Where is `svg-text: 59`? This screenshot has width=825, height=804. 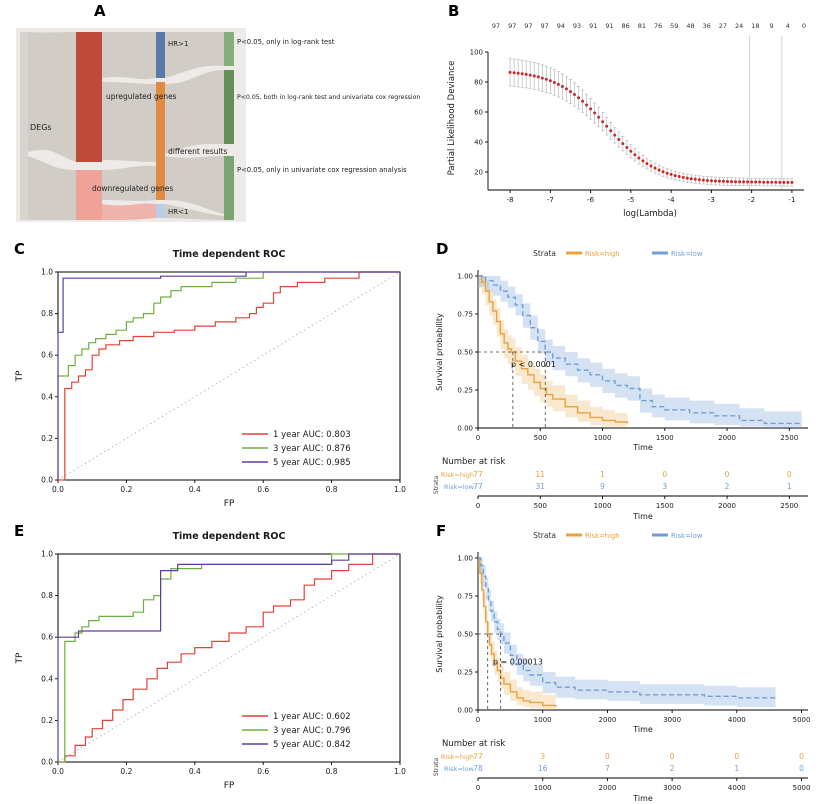 svg-text: 59 is located at coordinates (674, 26).